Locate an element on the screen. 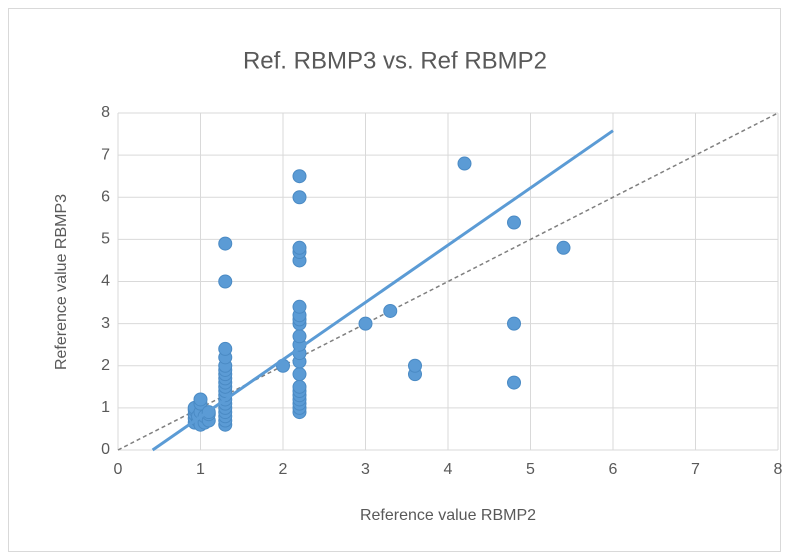 This screenshot has width=789, height=560. y-axis-label: Reference value RBMP3 is located at coordinates (61, 282).